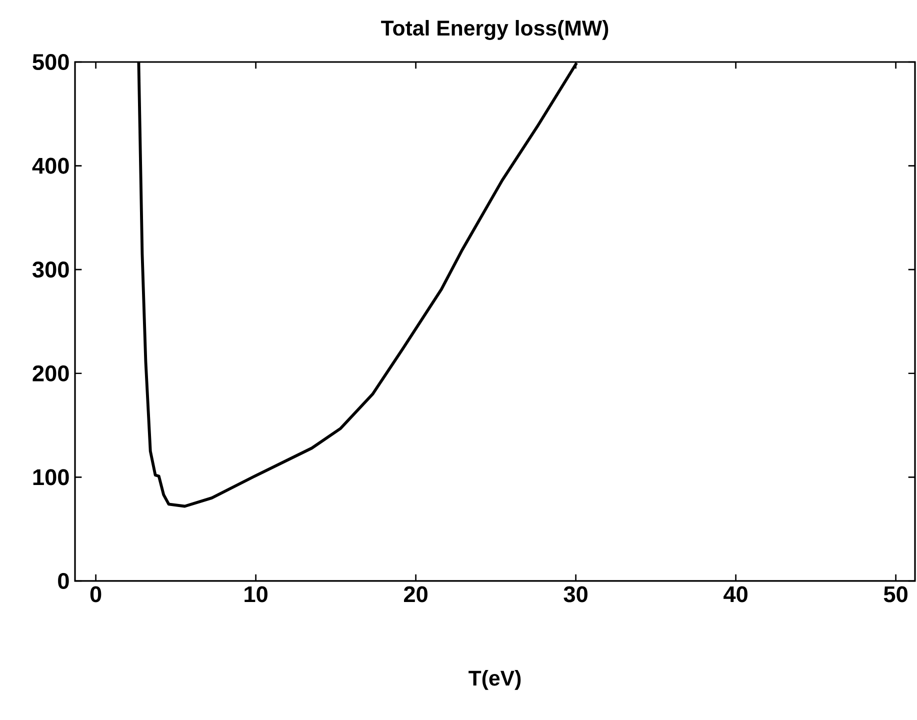 Image resolution: width=917 pixels, height=720 pixels. I want to click on x-tick-label: 30, so click(576, 594).